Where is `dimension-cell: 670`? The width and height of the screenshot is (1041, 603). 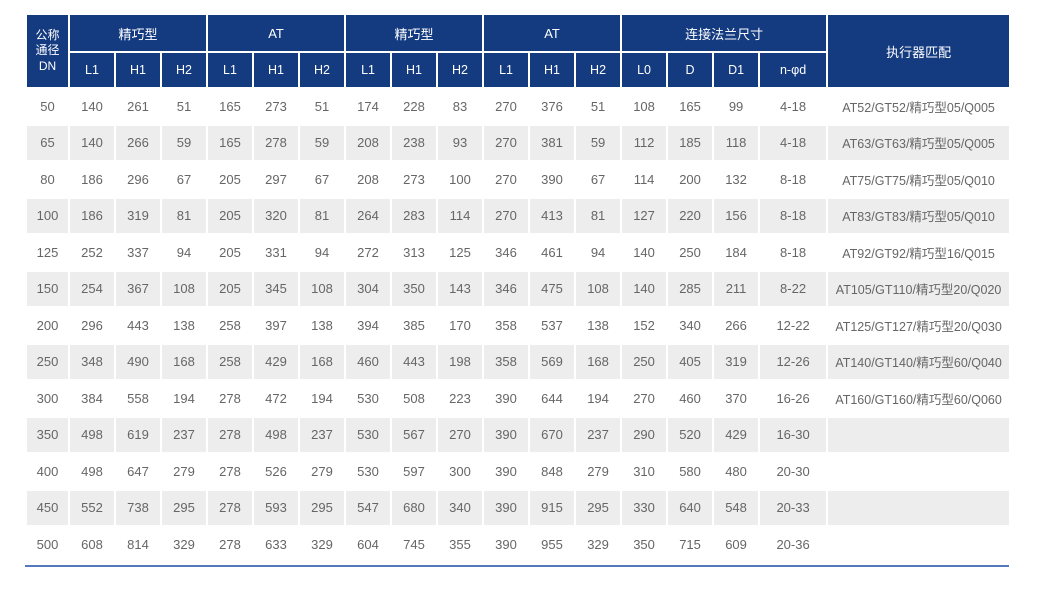 dimension-cell: 670 is located at coordinates (552, 434).